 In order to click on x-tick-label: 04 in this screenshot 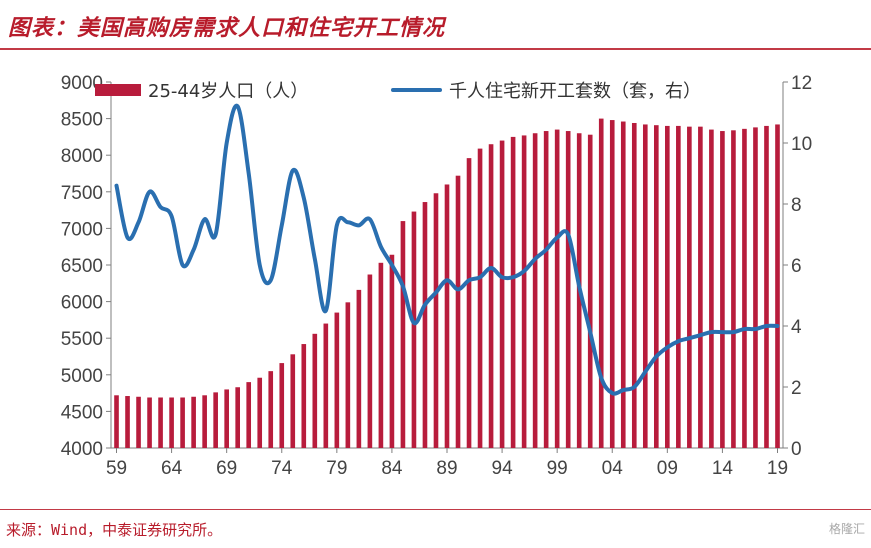, I will do `click(613, 468)`.